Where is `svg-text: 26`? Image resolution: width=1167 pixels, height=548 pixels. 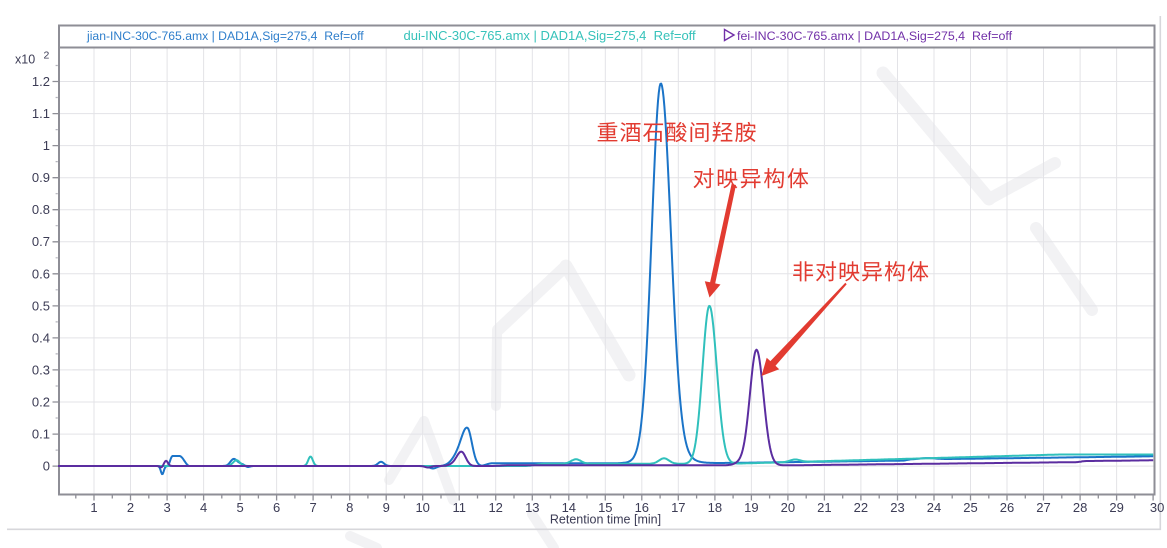
svg-text: 26 is located at coordinates (1007, 507).